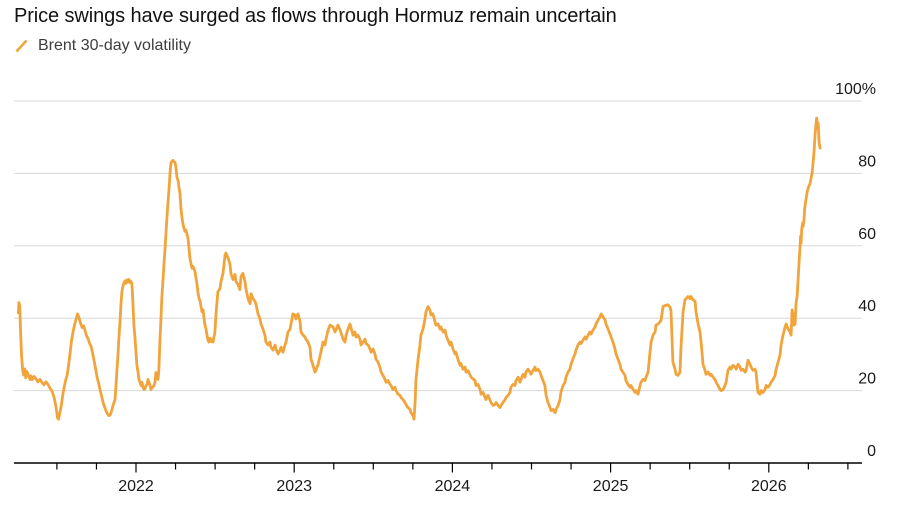  What do you see at coordinates (21, 46) in the screenshot?
I see `legend-slash-icon` at bounding box center [21, 46].